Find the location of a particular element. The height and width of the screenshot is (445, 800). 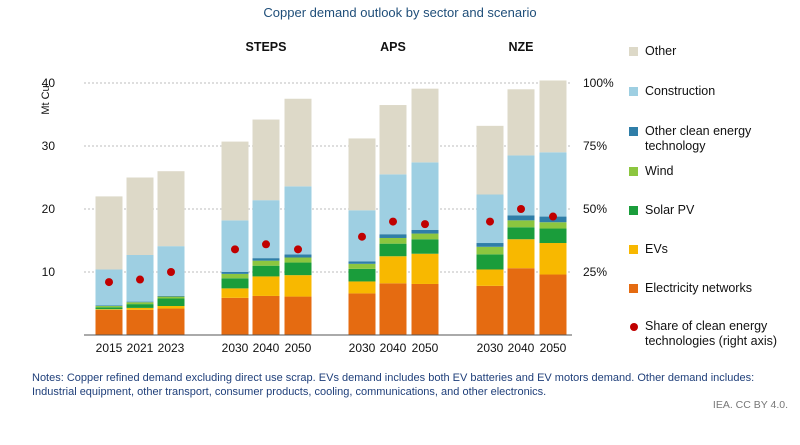

legend-swatch-wind is located at coordinates (633, 171).